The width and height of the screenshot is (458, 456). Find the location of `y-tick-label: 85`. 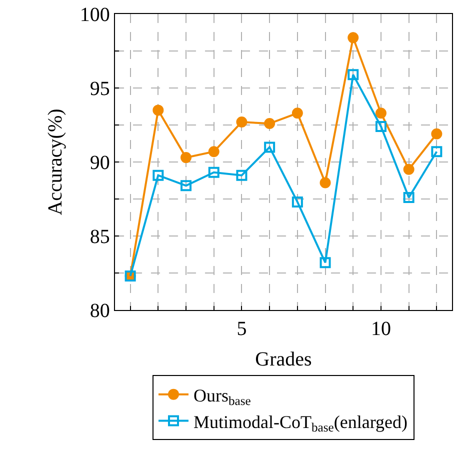

y-tick-label: 85 is located at coordinates (100, 237).